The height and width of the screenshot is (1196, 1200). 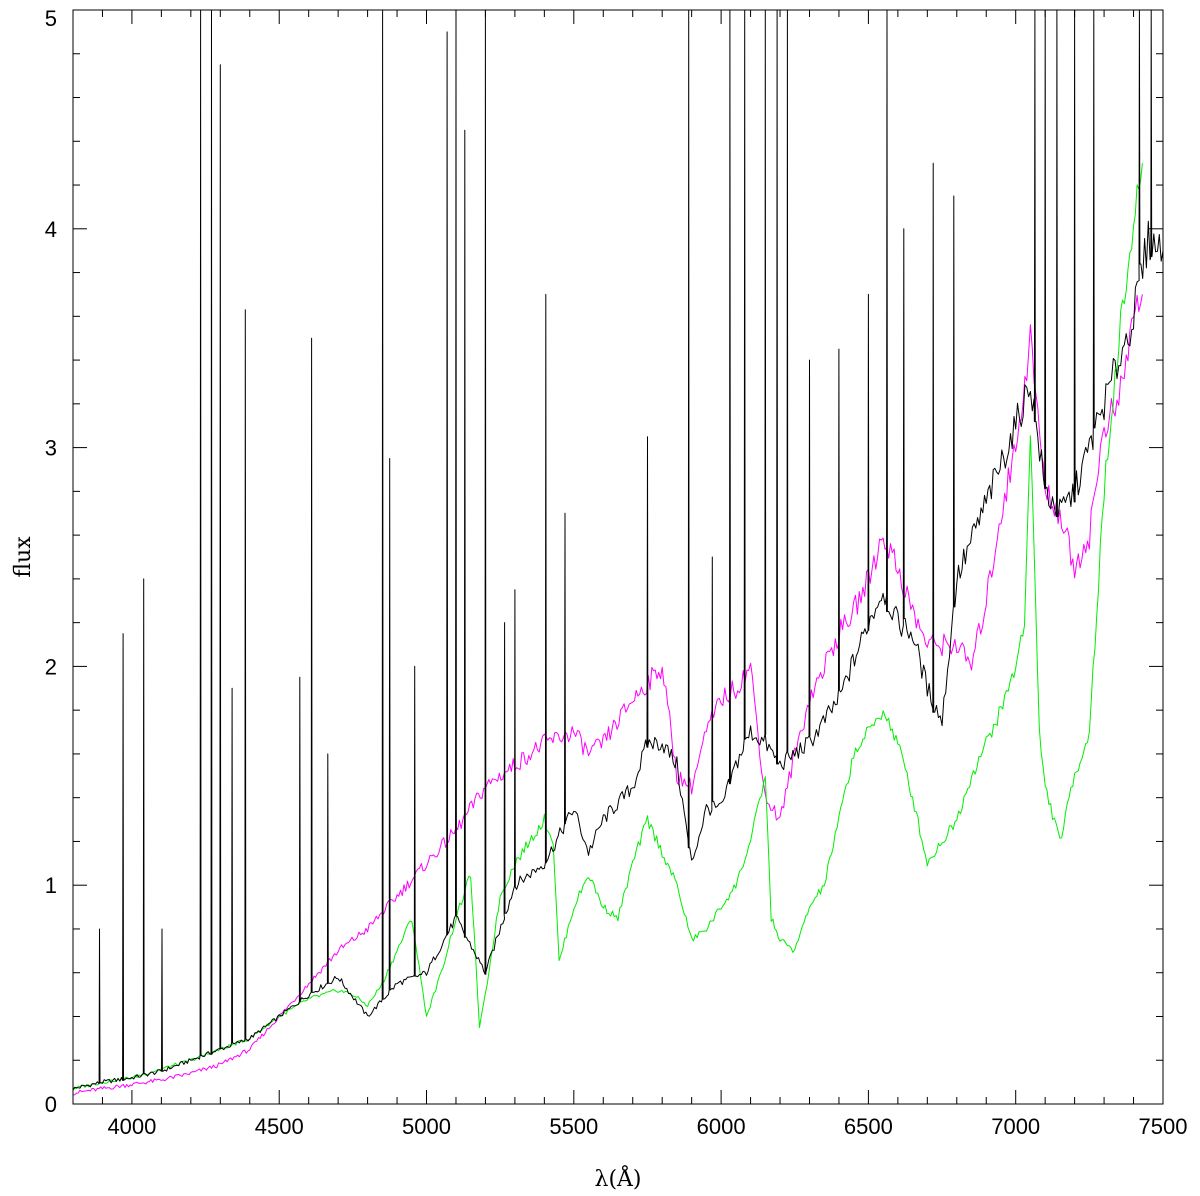 What do you see at coordinates (51, 18) in the screenshot?
I see `y-tick-label: 5` at bounding box center [51, 18].